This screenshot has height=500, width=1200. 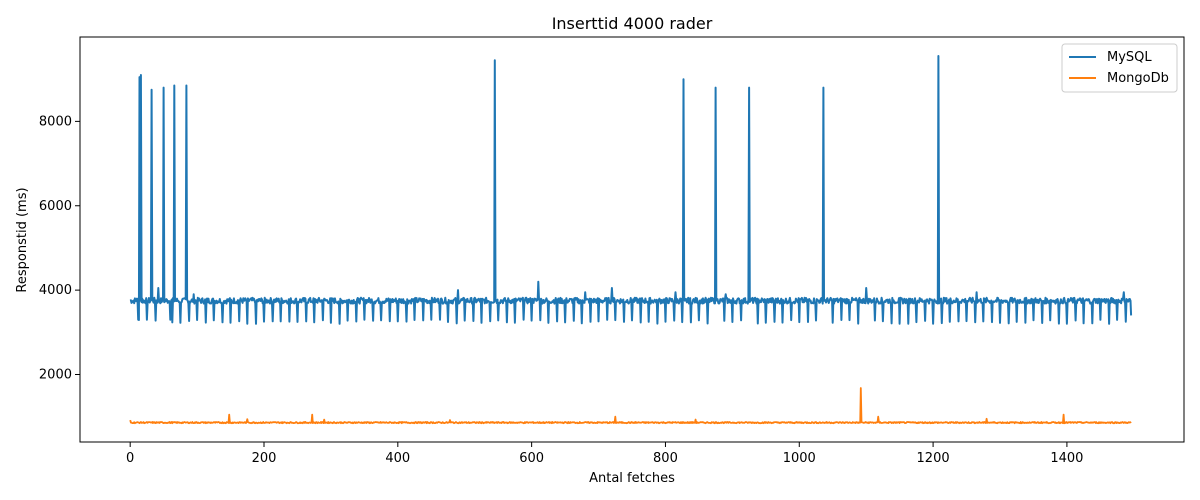 I want to click on x-tick-label: 600, so click(x=531, y=458).